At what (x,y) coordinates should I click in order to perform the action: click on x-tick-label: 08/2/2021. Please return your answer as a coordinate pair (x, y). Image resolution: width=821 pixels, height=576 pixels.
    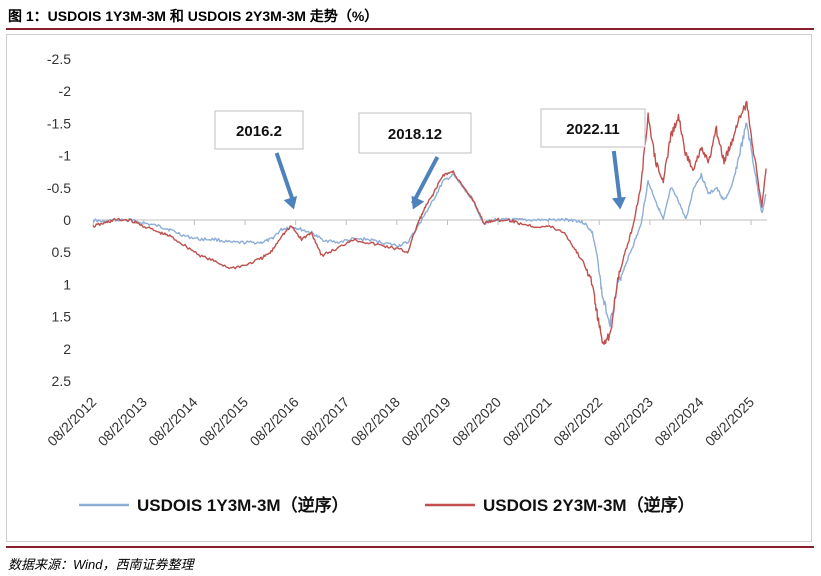
    Looking at the image, I should click on (527, 422).